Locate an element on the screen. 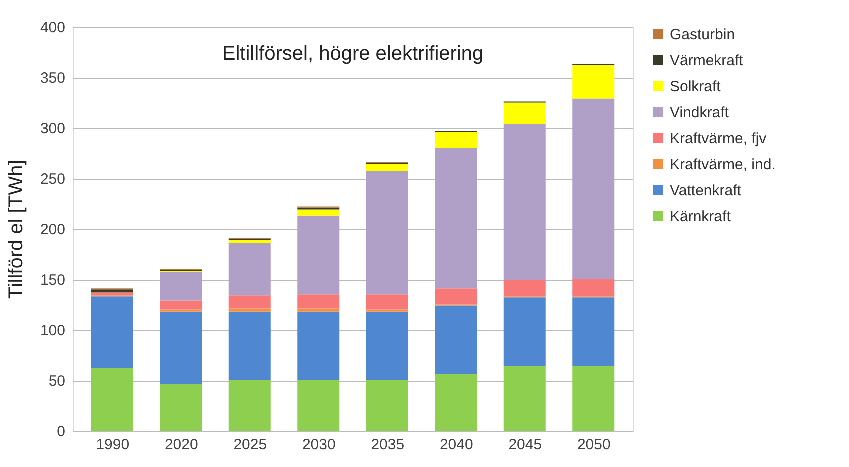 The width and height of the screenshot is (849, 467). y-tick-label: 0 is located at coordinates (61, 432).